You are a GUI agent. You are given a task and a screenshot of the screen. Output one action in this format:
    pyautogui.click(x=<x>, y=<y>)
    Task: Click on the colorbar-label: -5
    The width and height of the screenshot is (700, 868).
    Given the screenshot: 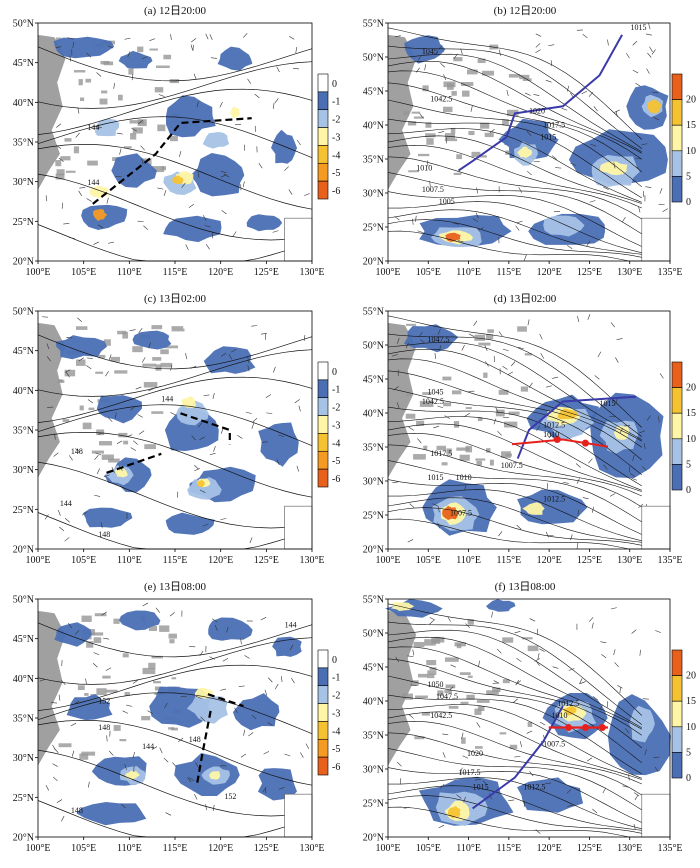 What is the action you would take?
    pyautogui.click(x=336, y=749)
    